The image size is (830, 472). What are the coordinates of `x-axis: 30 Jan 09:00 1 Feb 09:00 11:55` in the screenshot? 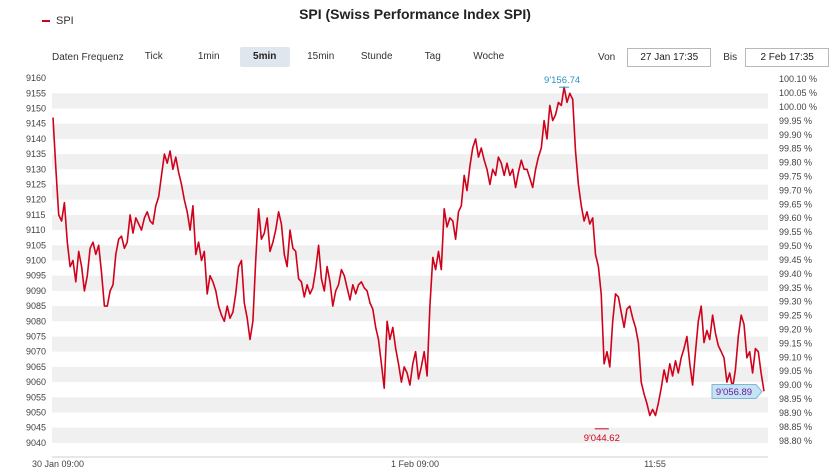 It's located at (349, 464).